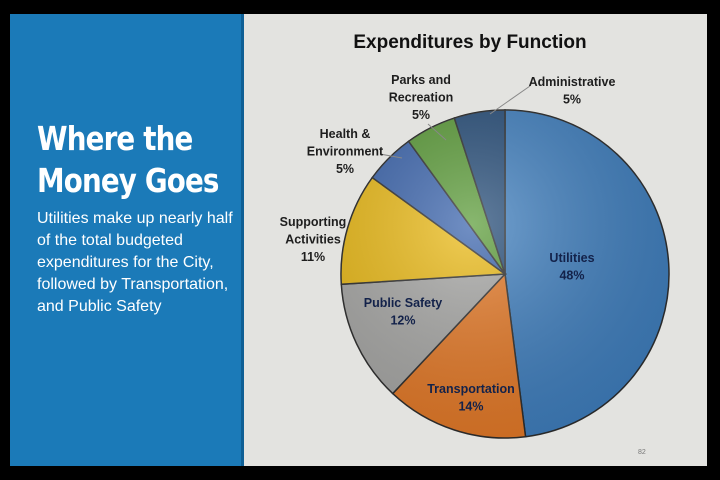  What do you see at coordinates (345, 151) in the screenshot?
I see `slice-label: Health & Environment 5%` at bounding box center [345, 151].